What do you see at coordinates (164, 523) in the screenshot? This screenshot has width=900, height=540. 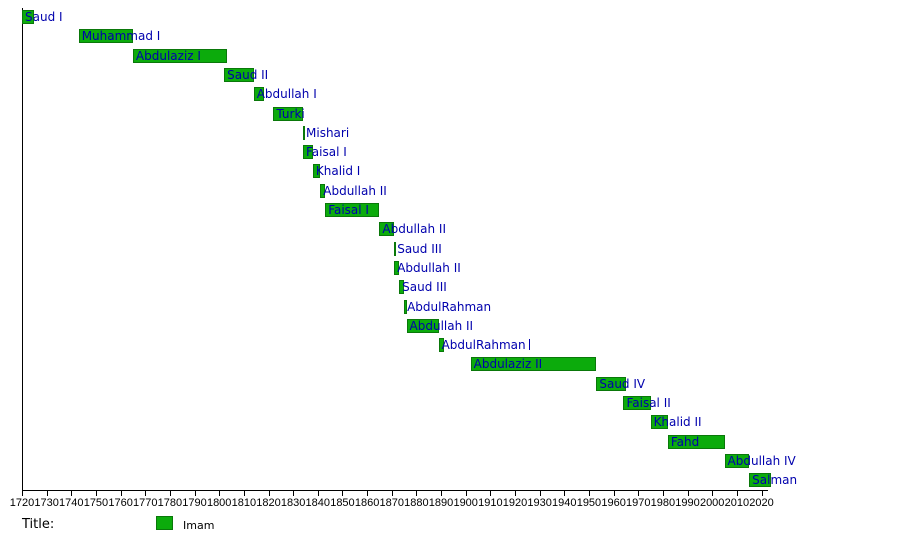 I see `legend-color-swatch-imam` at bounding box center [164, 523].